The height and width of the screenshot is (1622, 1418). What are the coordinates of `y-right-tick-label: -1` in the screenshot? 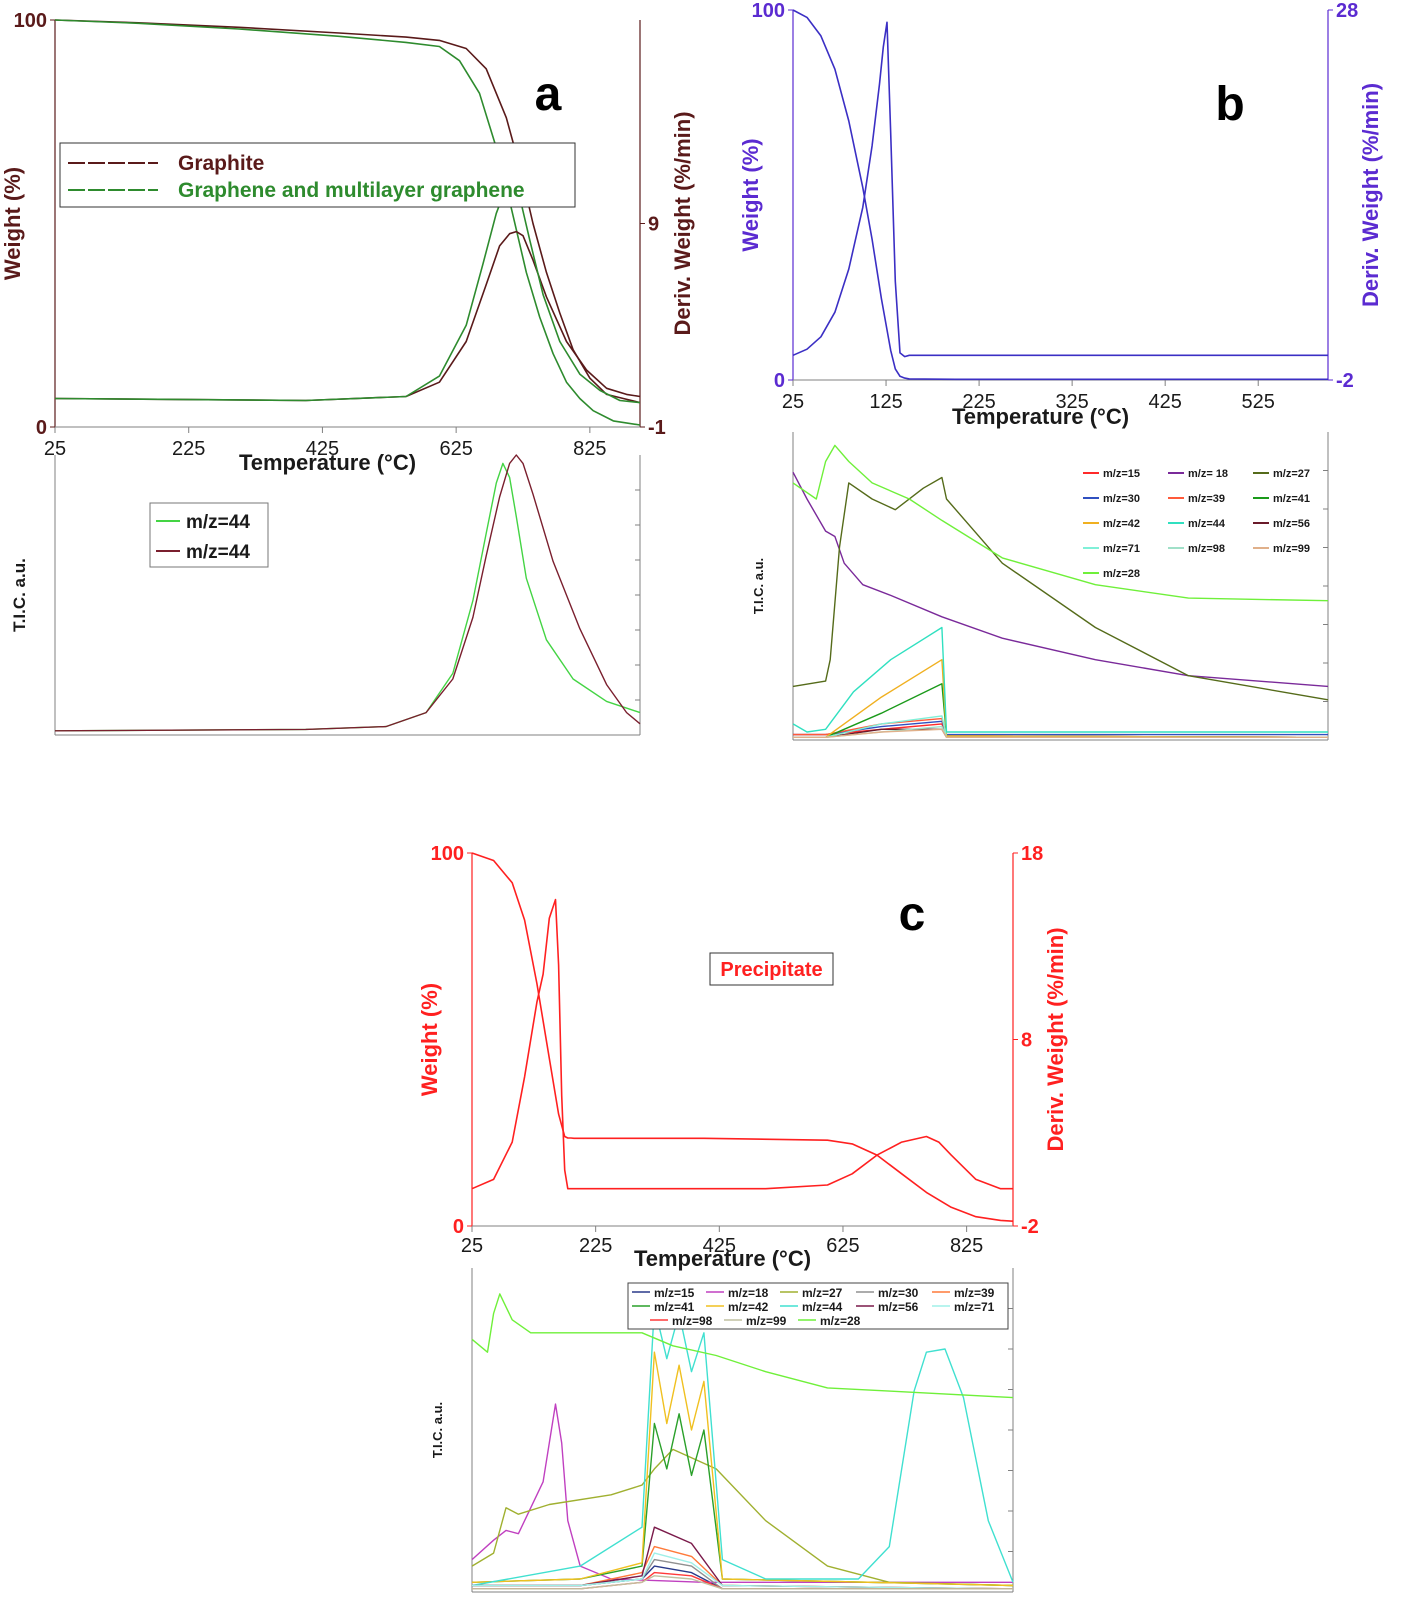 It's located at (657, 428).